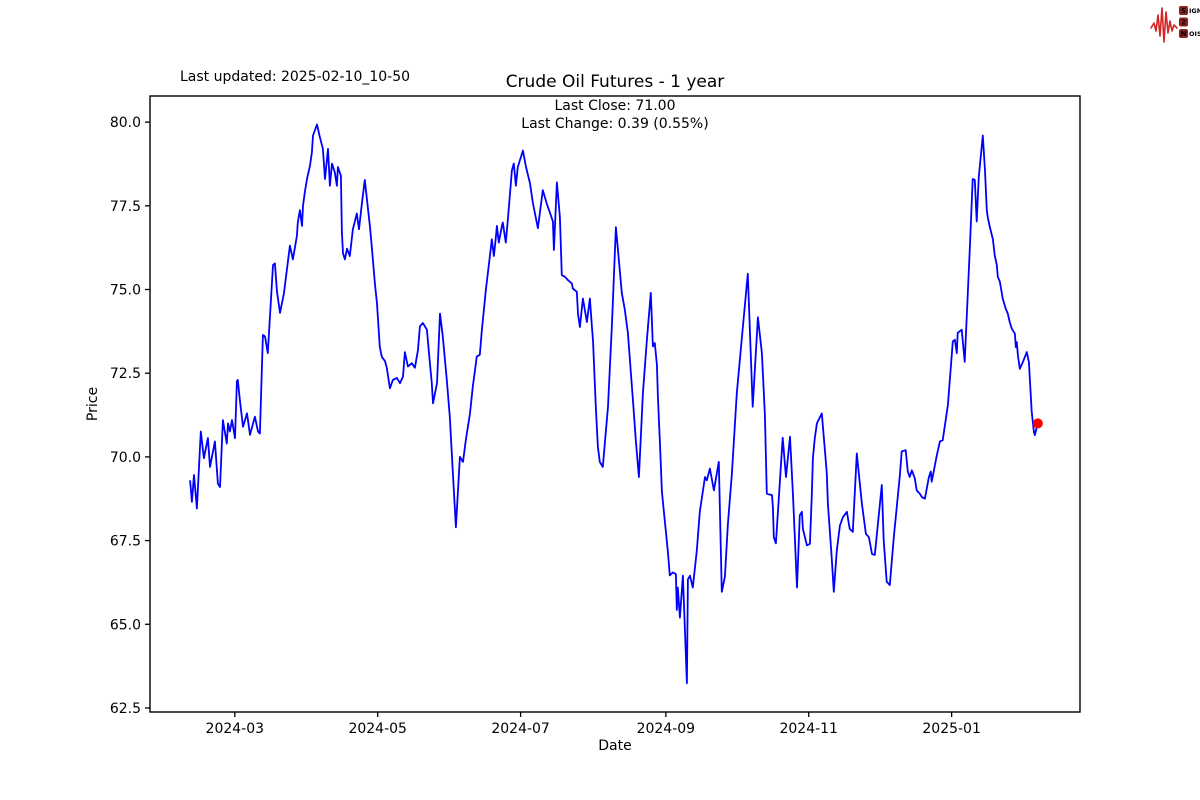 The image size is (1200, 800). What do you see at coordinates (1194, 34) in the screenshot?
I see `logo-row-text: OISE` at bounding box center [1194, 34].